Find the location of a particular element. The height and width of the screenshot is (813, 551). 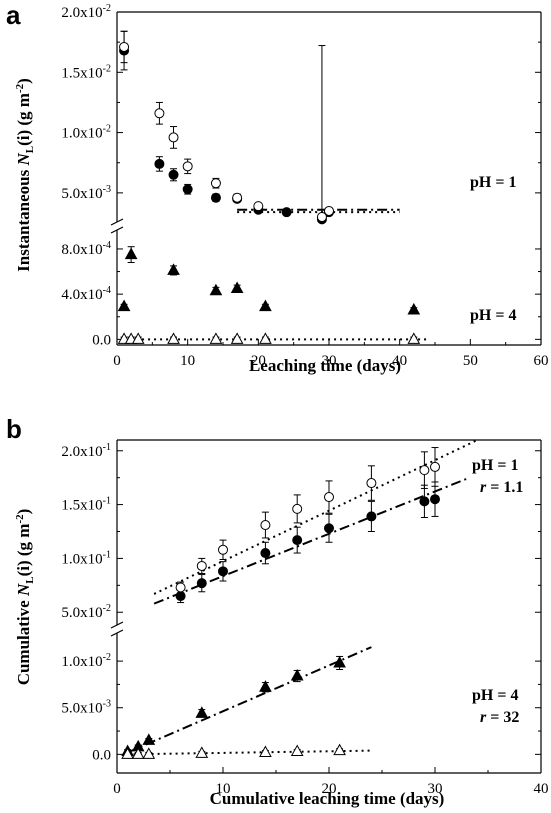

pb-y-tick-label: 1.0x10⁻¹ is located at coordinates (86, 558).